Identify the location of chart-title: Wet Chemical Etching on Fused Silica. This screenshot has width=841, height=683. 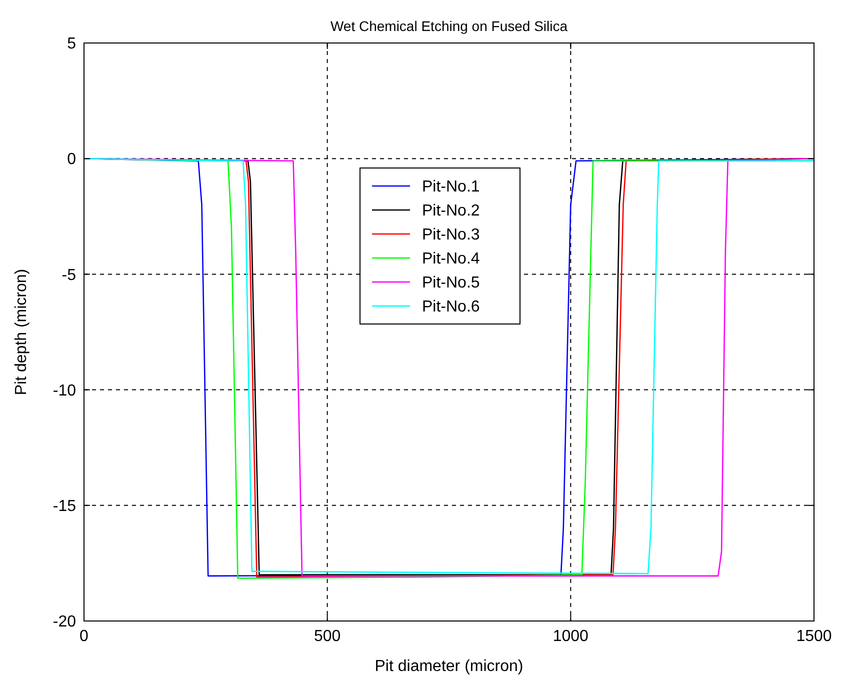
(449, 26).